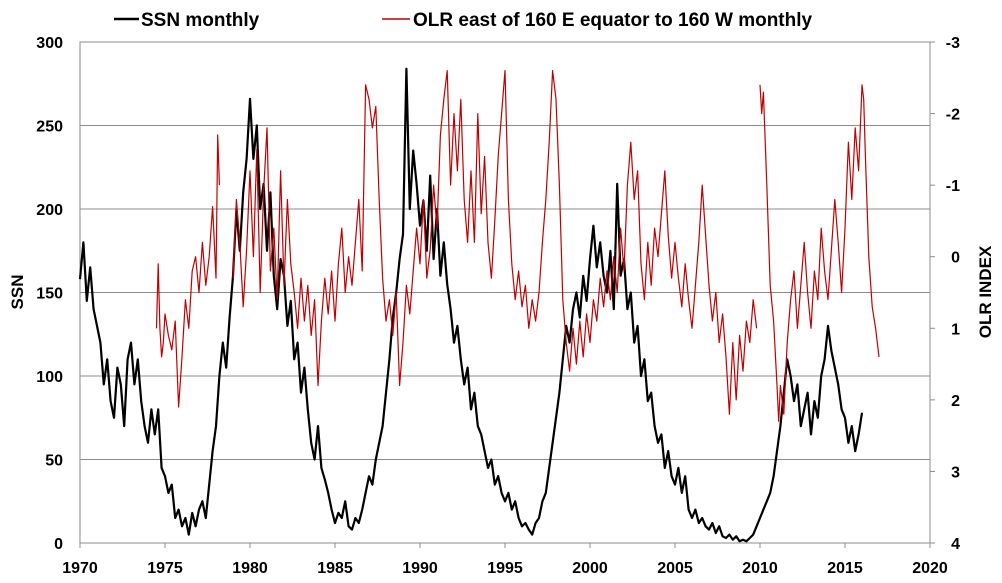  I want to click on y-right-axis-title: OLR INDEX, so click(985, 291).